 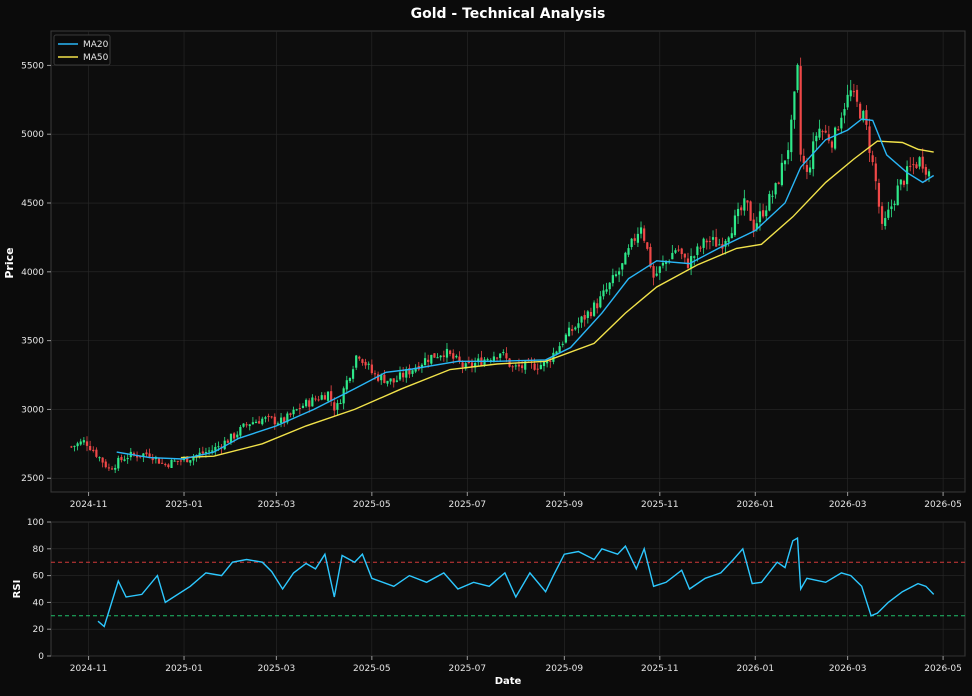 I want to click on price-y-tick-label: 4500, so click(x=32, y=204).